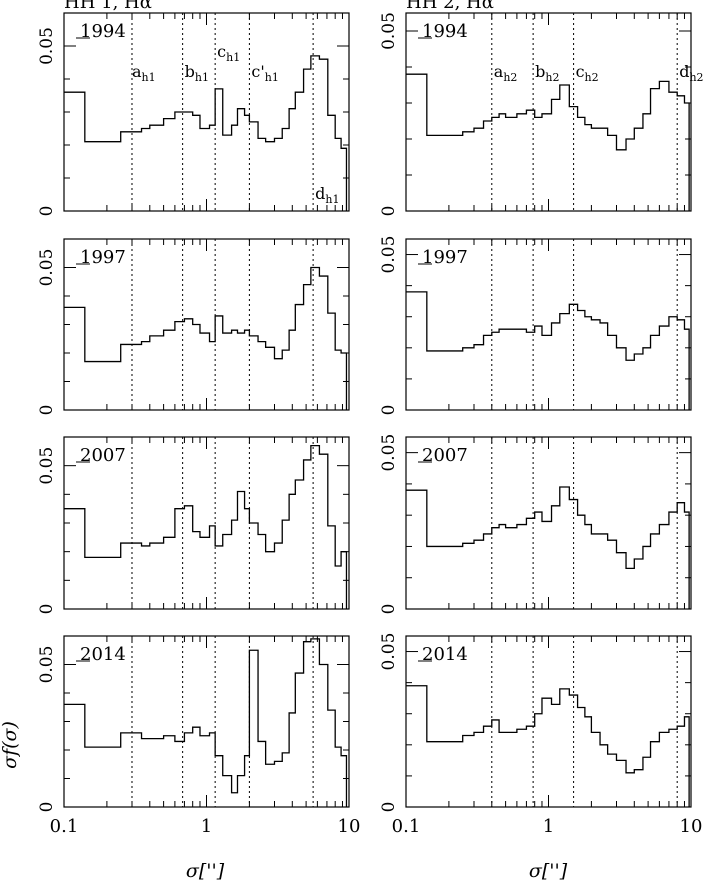 This screenshot has height=881, width=711. What do you see at coordinates (450, 6) in the screenshot?
I see `column-title: HH 2, Hα` at bounding box center [450, 6].